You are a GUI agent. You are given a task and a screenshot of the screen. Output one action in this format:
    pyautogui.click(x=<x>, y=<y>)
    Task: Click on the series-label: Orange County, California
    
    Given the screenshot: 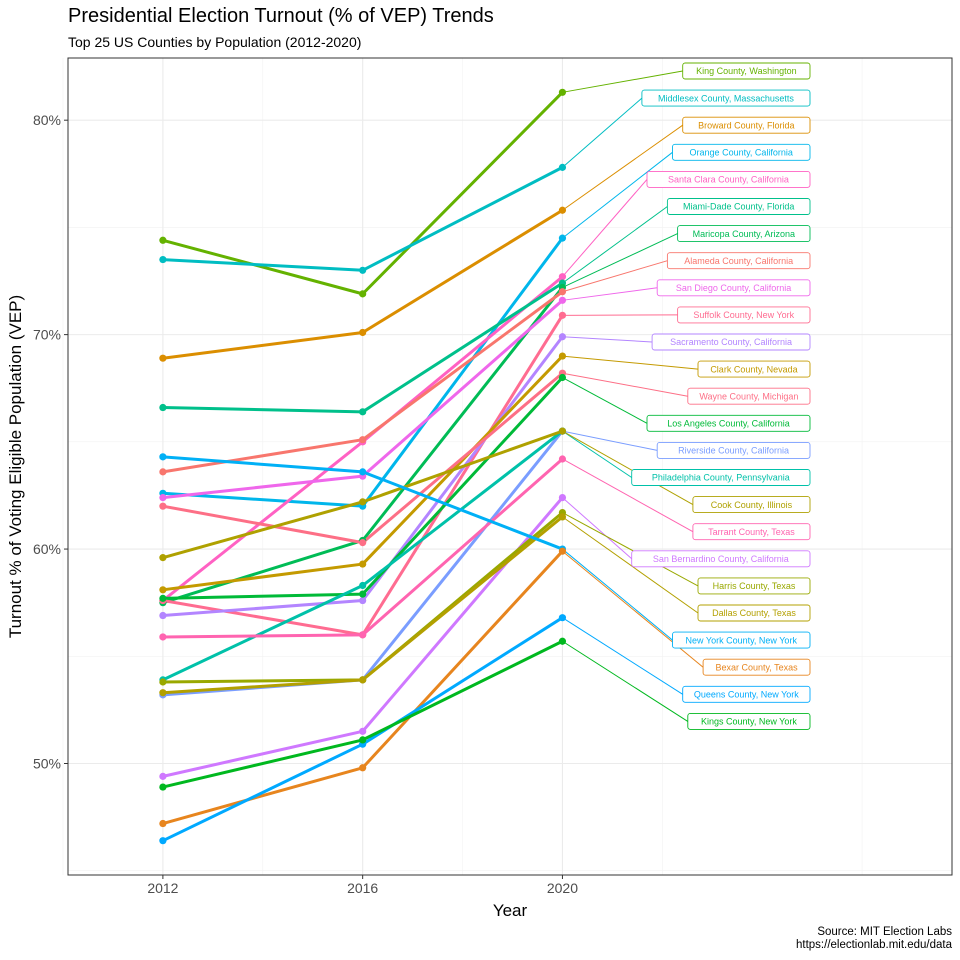 What is the action you would take?
    pyautogui.click(x=741, y=153)
    